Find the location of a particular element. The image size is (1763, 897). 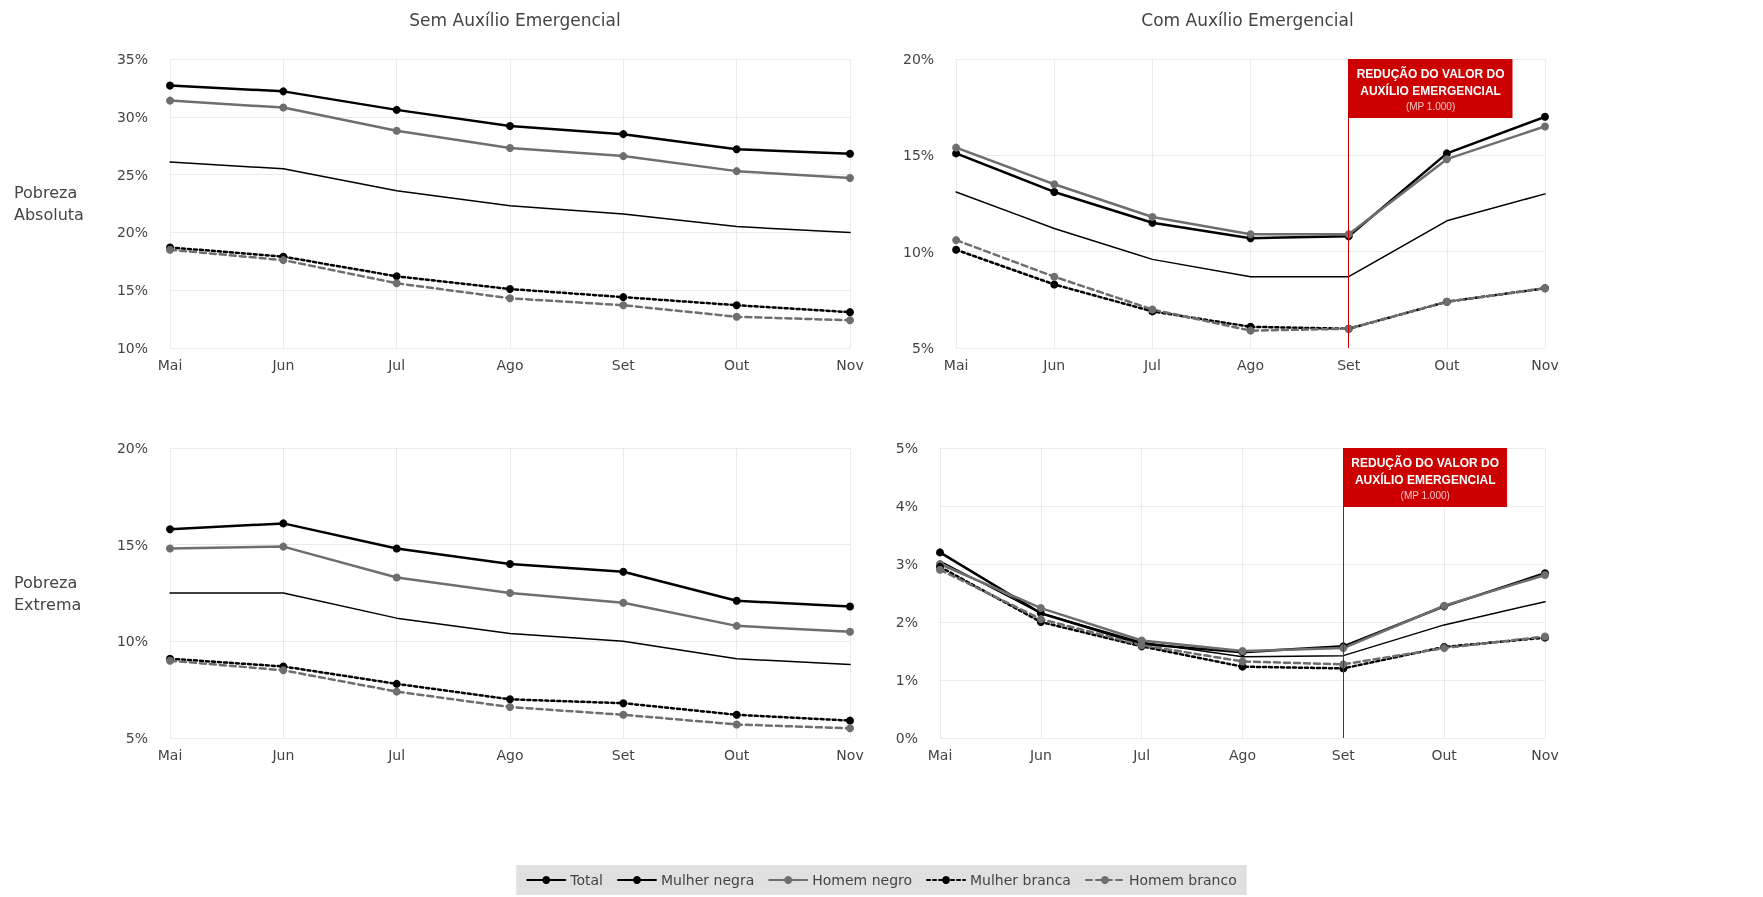

y-tick-label: 1% is located at coordinates (906, 680).